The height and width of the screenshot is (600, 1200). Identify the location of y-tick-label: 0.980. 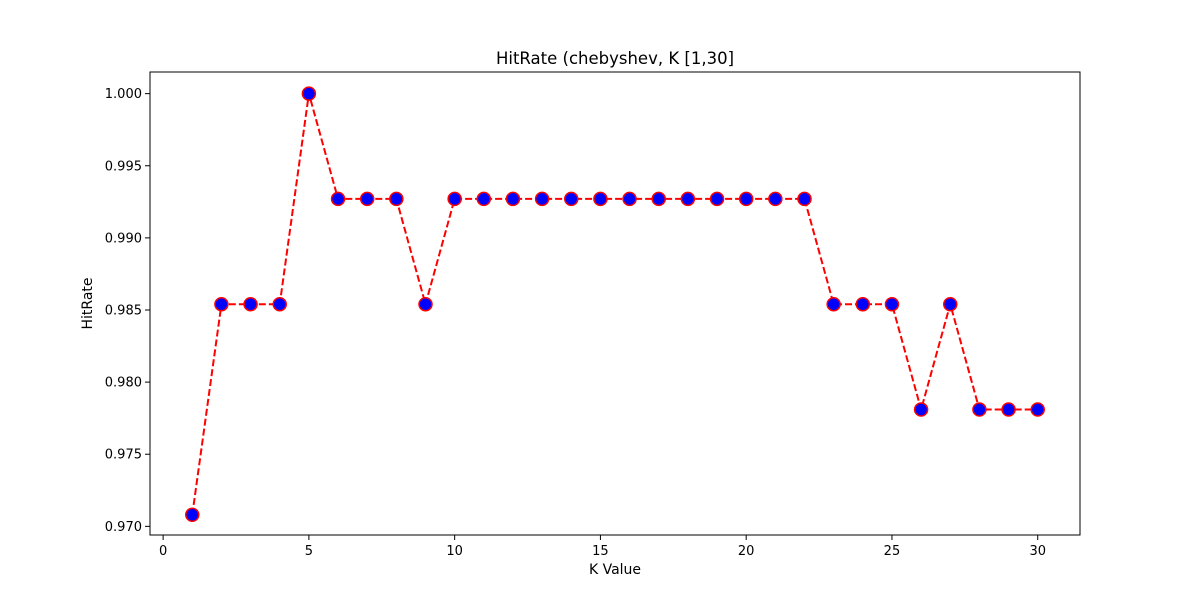
(123, 383).